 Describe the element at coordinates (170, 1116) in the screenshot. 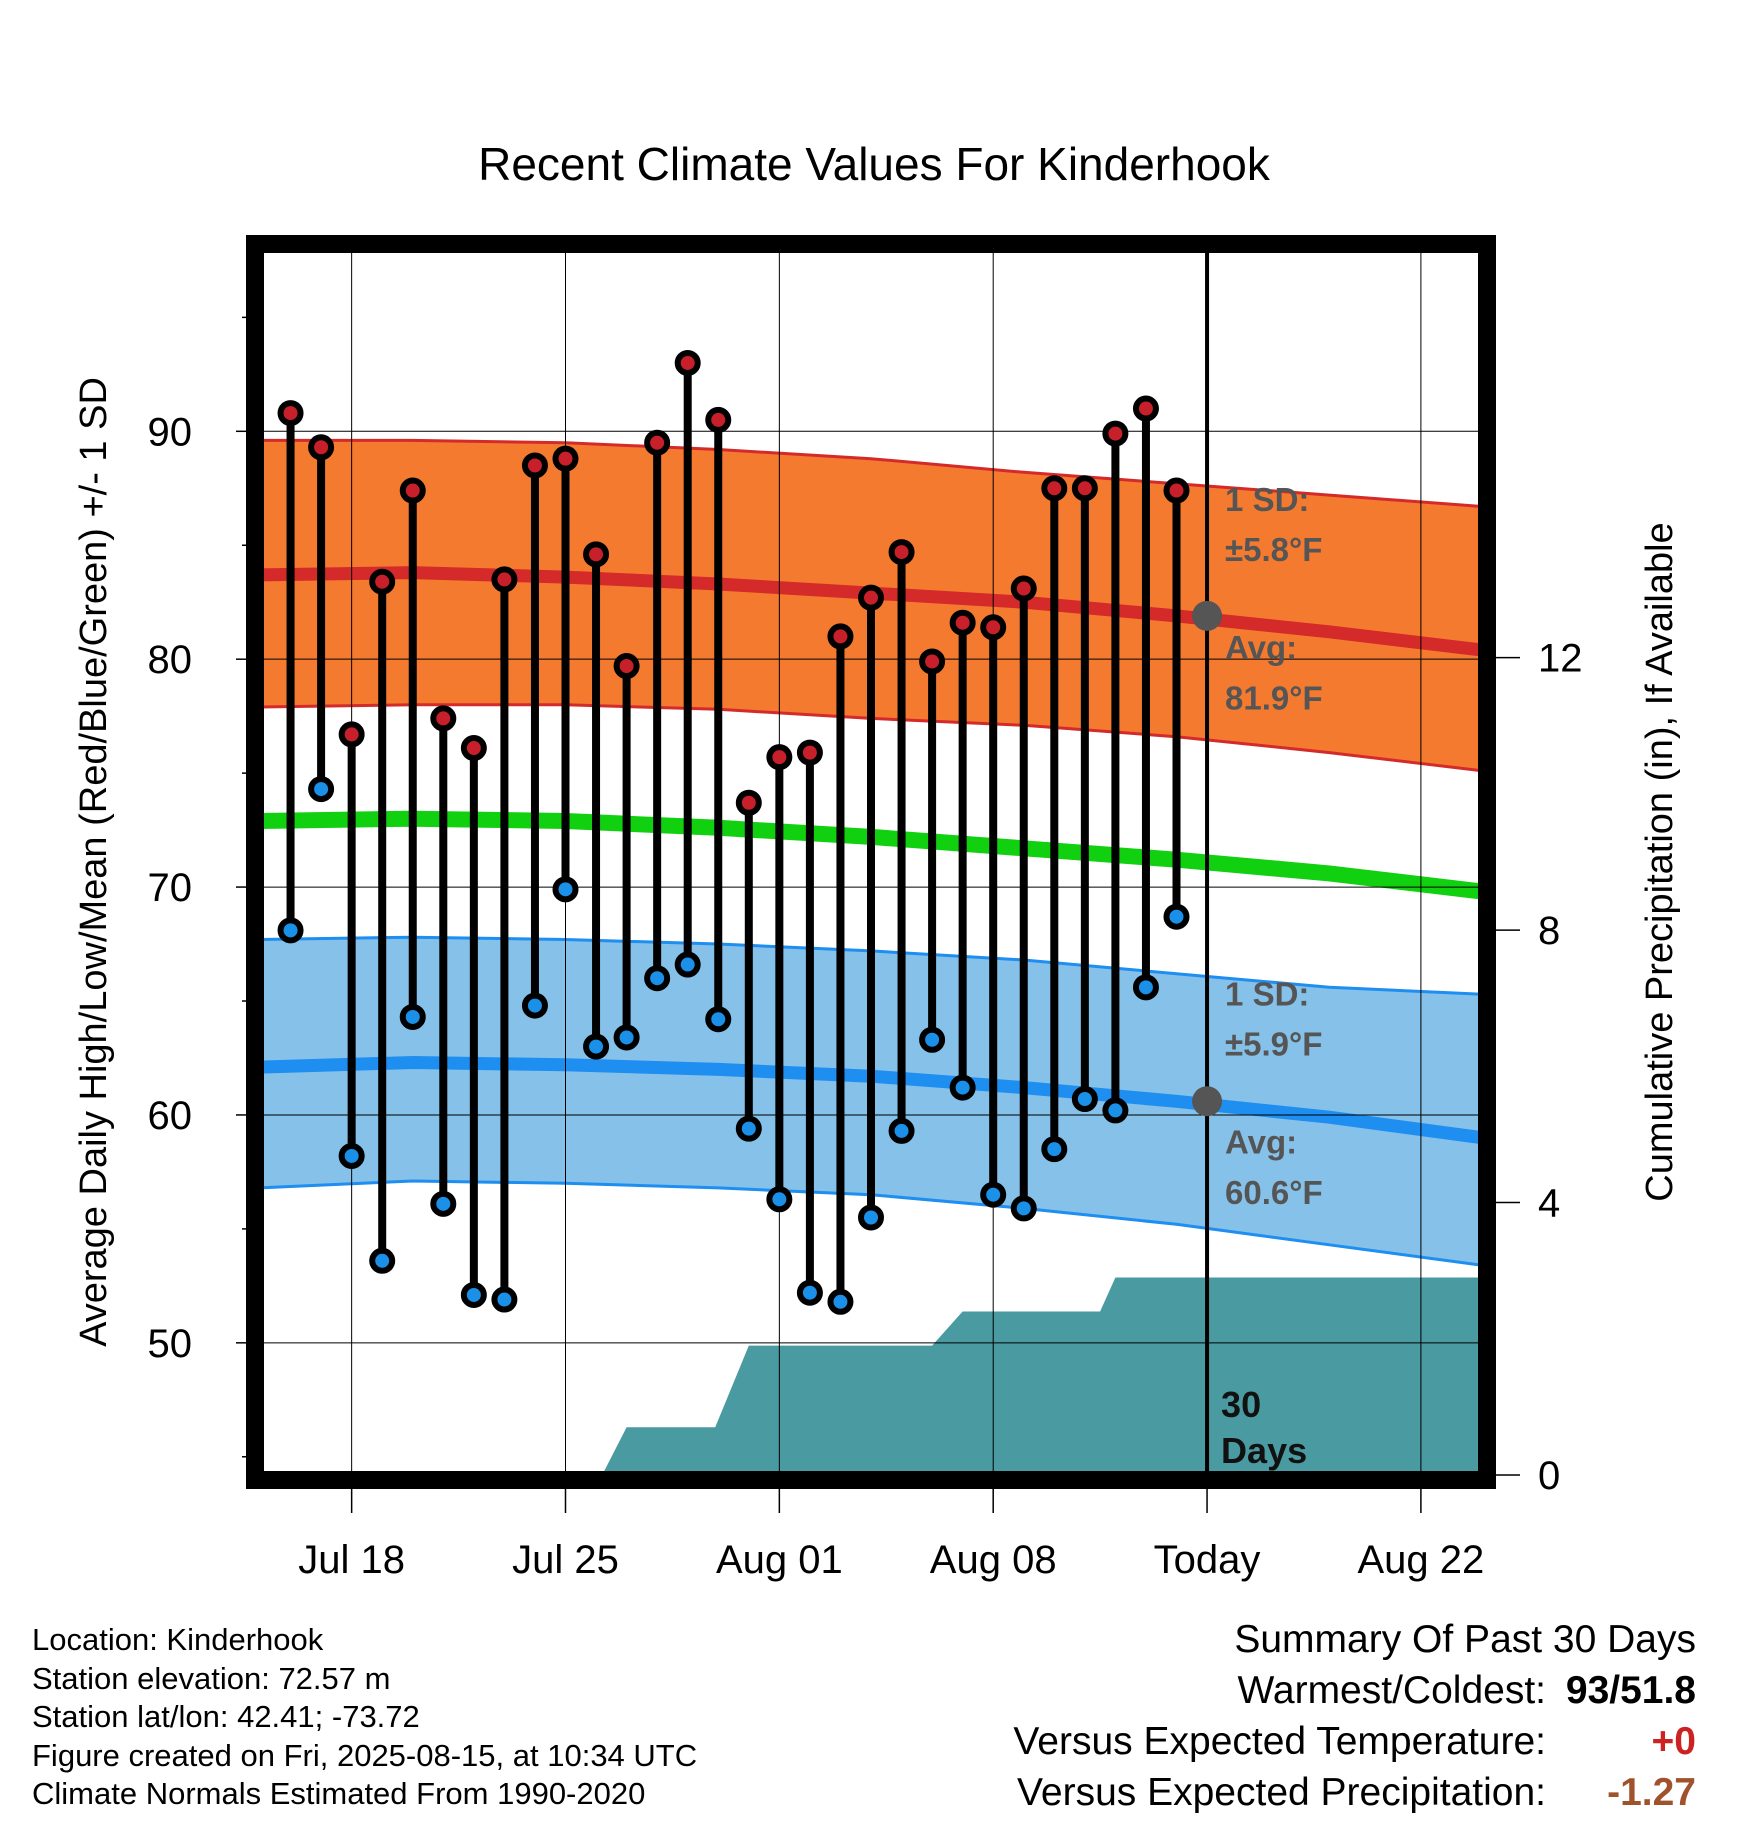

I see `y-tick-label: 60` at that location.